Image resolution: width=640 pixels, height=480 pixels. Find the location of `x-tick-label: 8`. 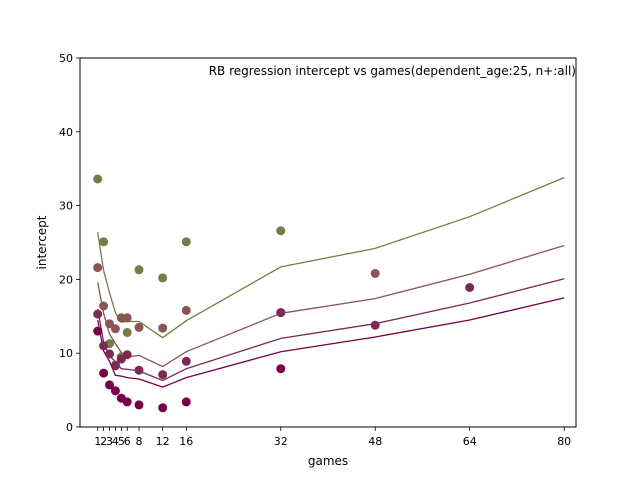

x-tick-label: 8 is located at coordinates (139, 441).